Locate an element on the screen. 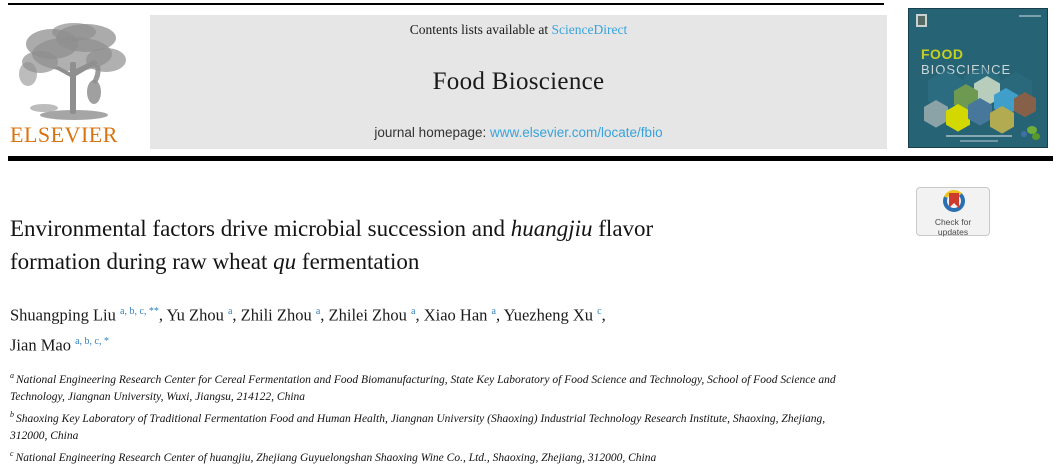  check-badge-label-line1: Check for is located at coordinates (953, 222).